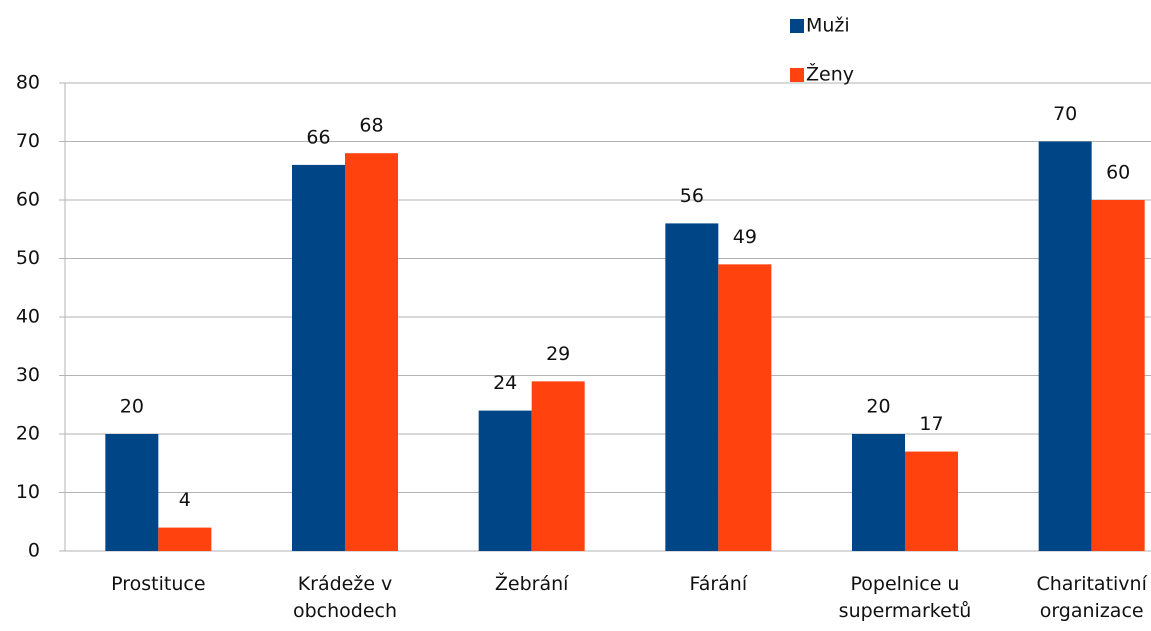  I want to click on x-tick-label: Fárání, so click(718, 584).